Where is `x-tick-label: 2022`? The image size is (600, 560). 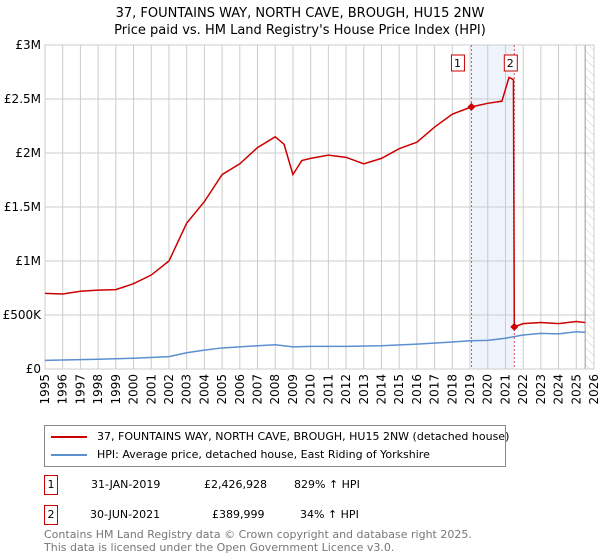
x-tick-label: 2022 is located at coordinates (523, 389).